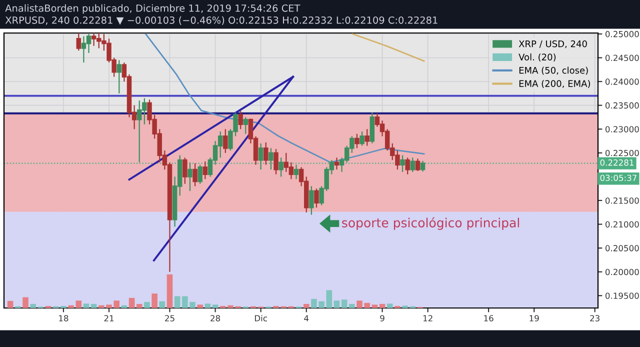 The image size is (640, 347). I want to click on annotation: soporte psicológico principal, so click(431, 223).